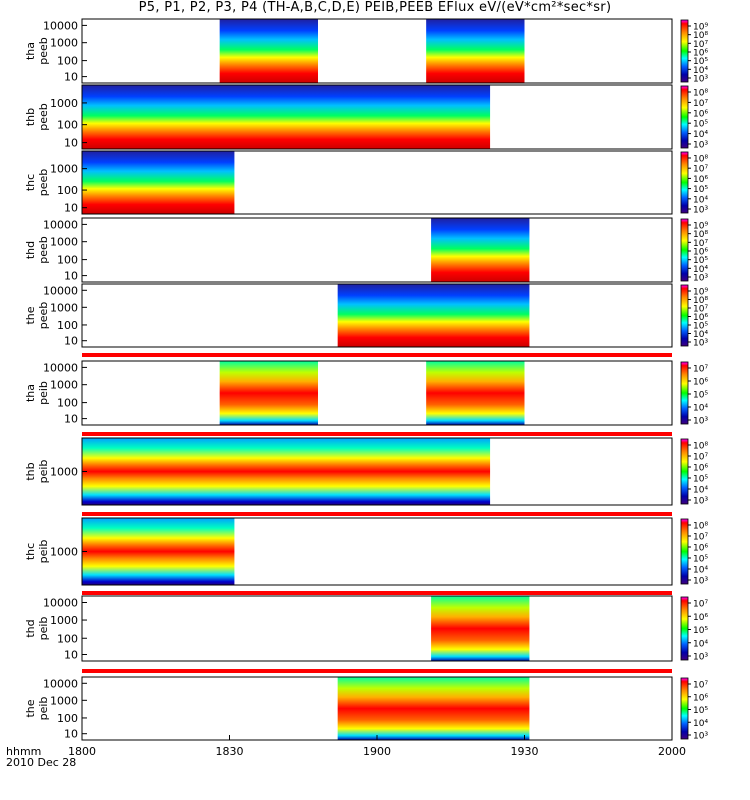 The image size is (750, 800). What do you see at coordinates (684, 551) in the screenshot?
I see `colorbar-thc-peib` at bounding box center [684, 551].